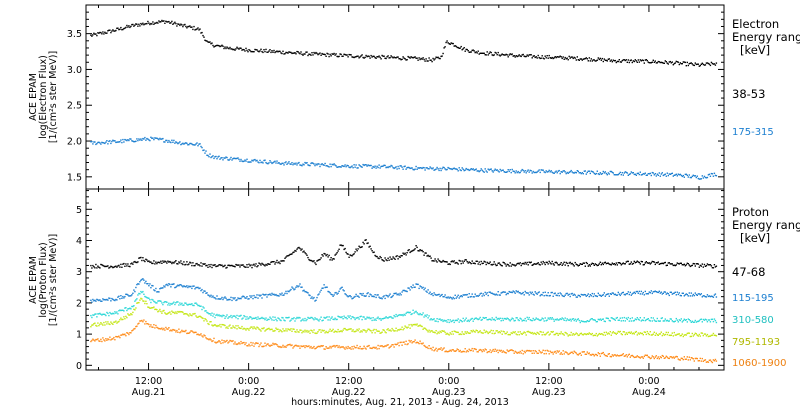 This screenshot has width=800, height=410. I want to click on xtick-label-time: 0:00, so click(648, 381).